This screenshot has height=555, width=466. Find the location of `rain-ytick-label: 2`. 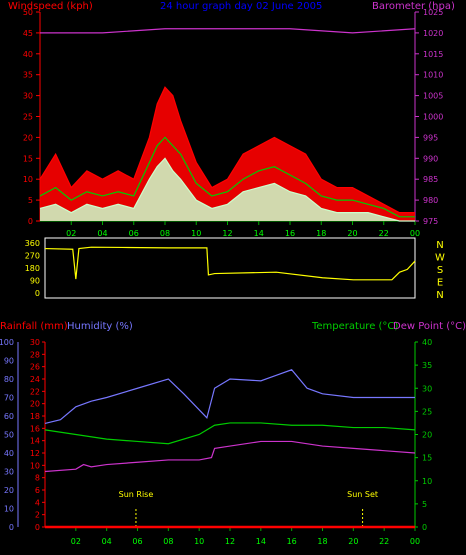

rain-ytick-label: 2 is located at coordinates (37, 515).